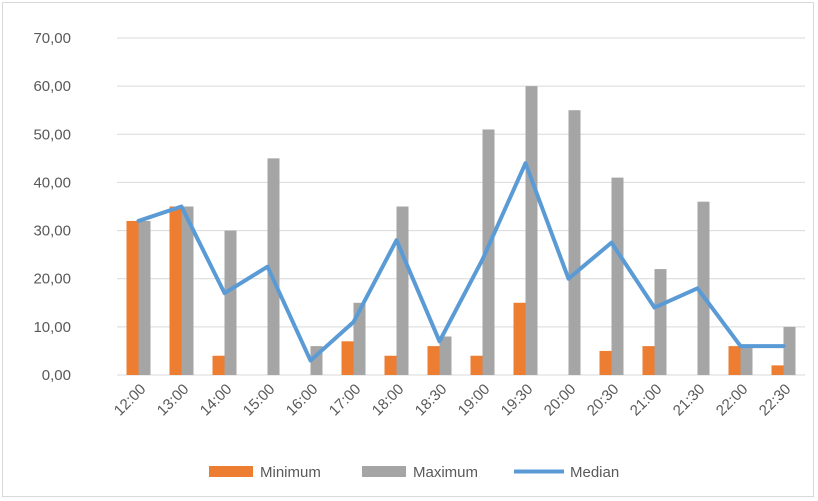 The image size is (818, 501). I want to click on x-tick-label: 20:00, so click(560, 400).